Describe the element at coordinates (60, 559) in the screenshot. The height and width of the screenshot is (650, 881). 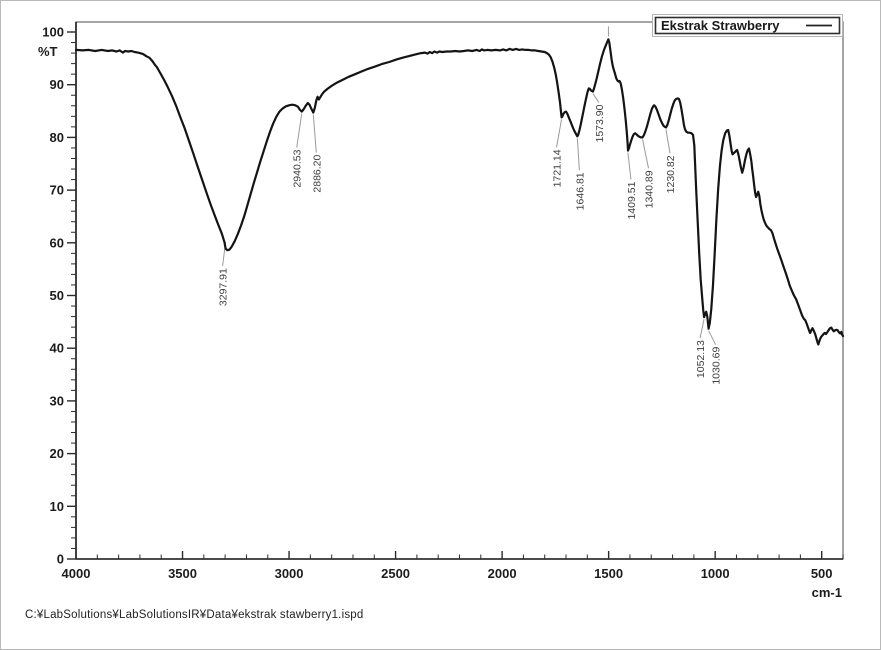
I see `y-tick-label: 0` at that location.